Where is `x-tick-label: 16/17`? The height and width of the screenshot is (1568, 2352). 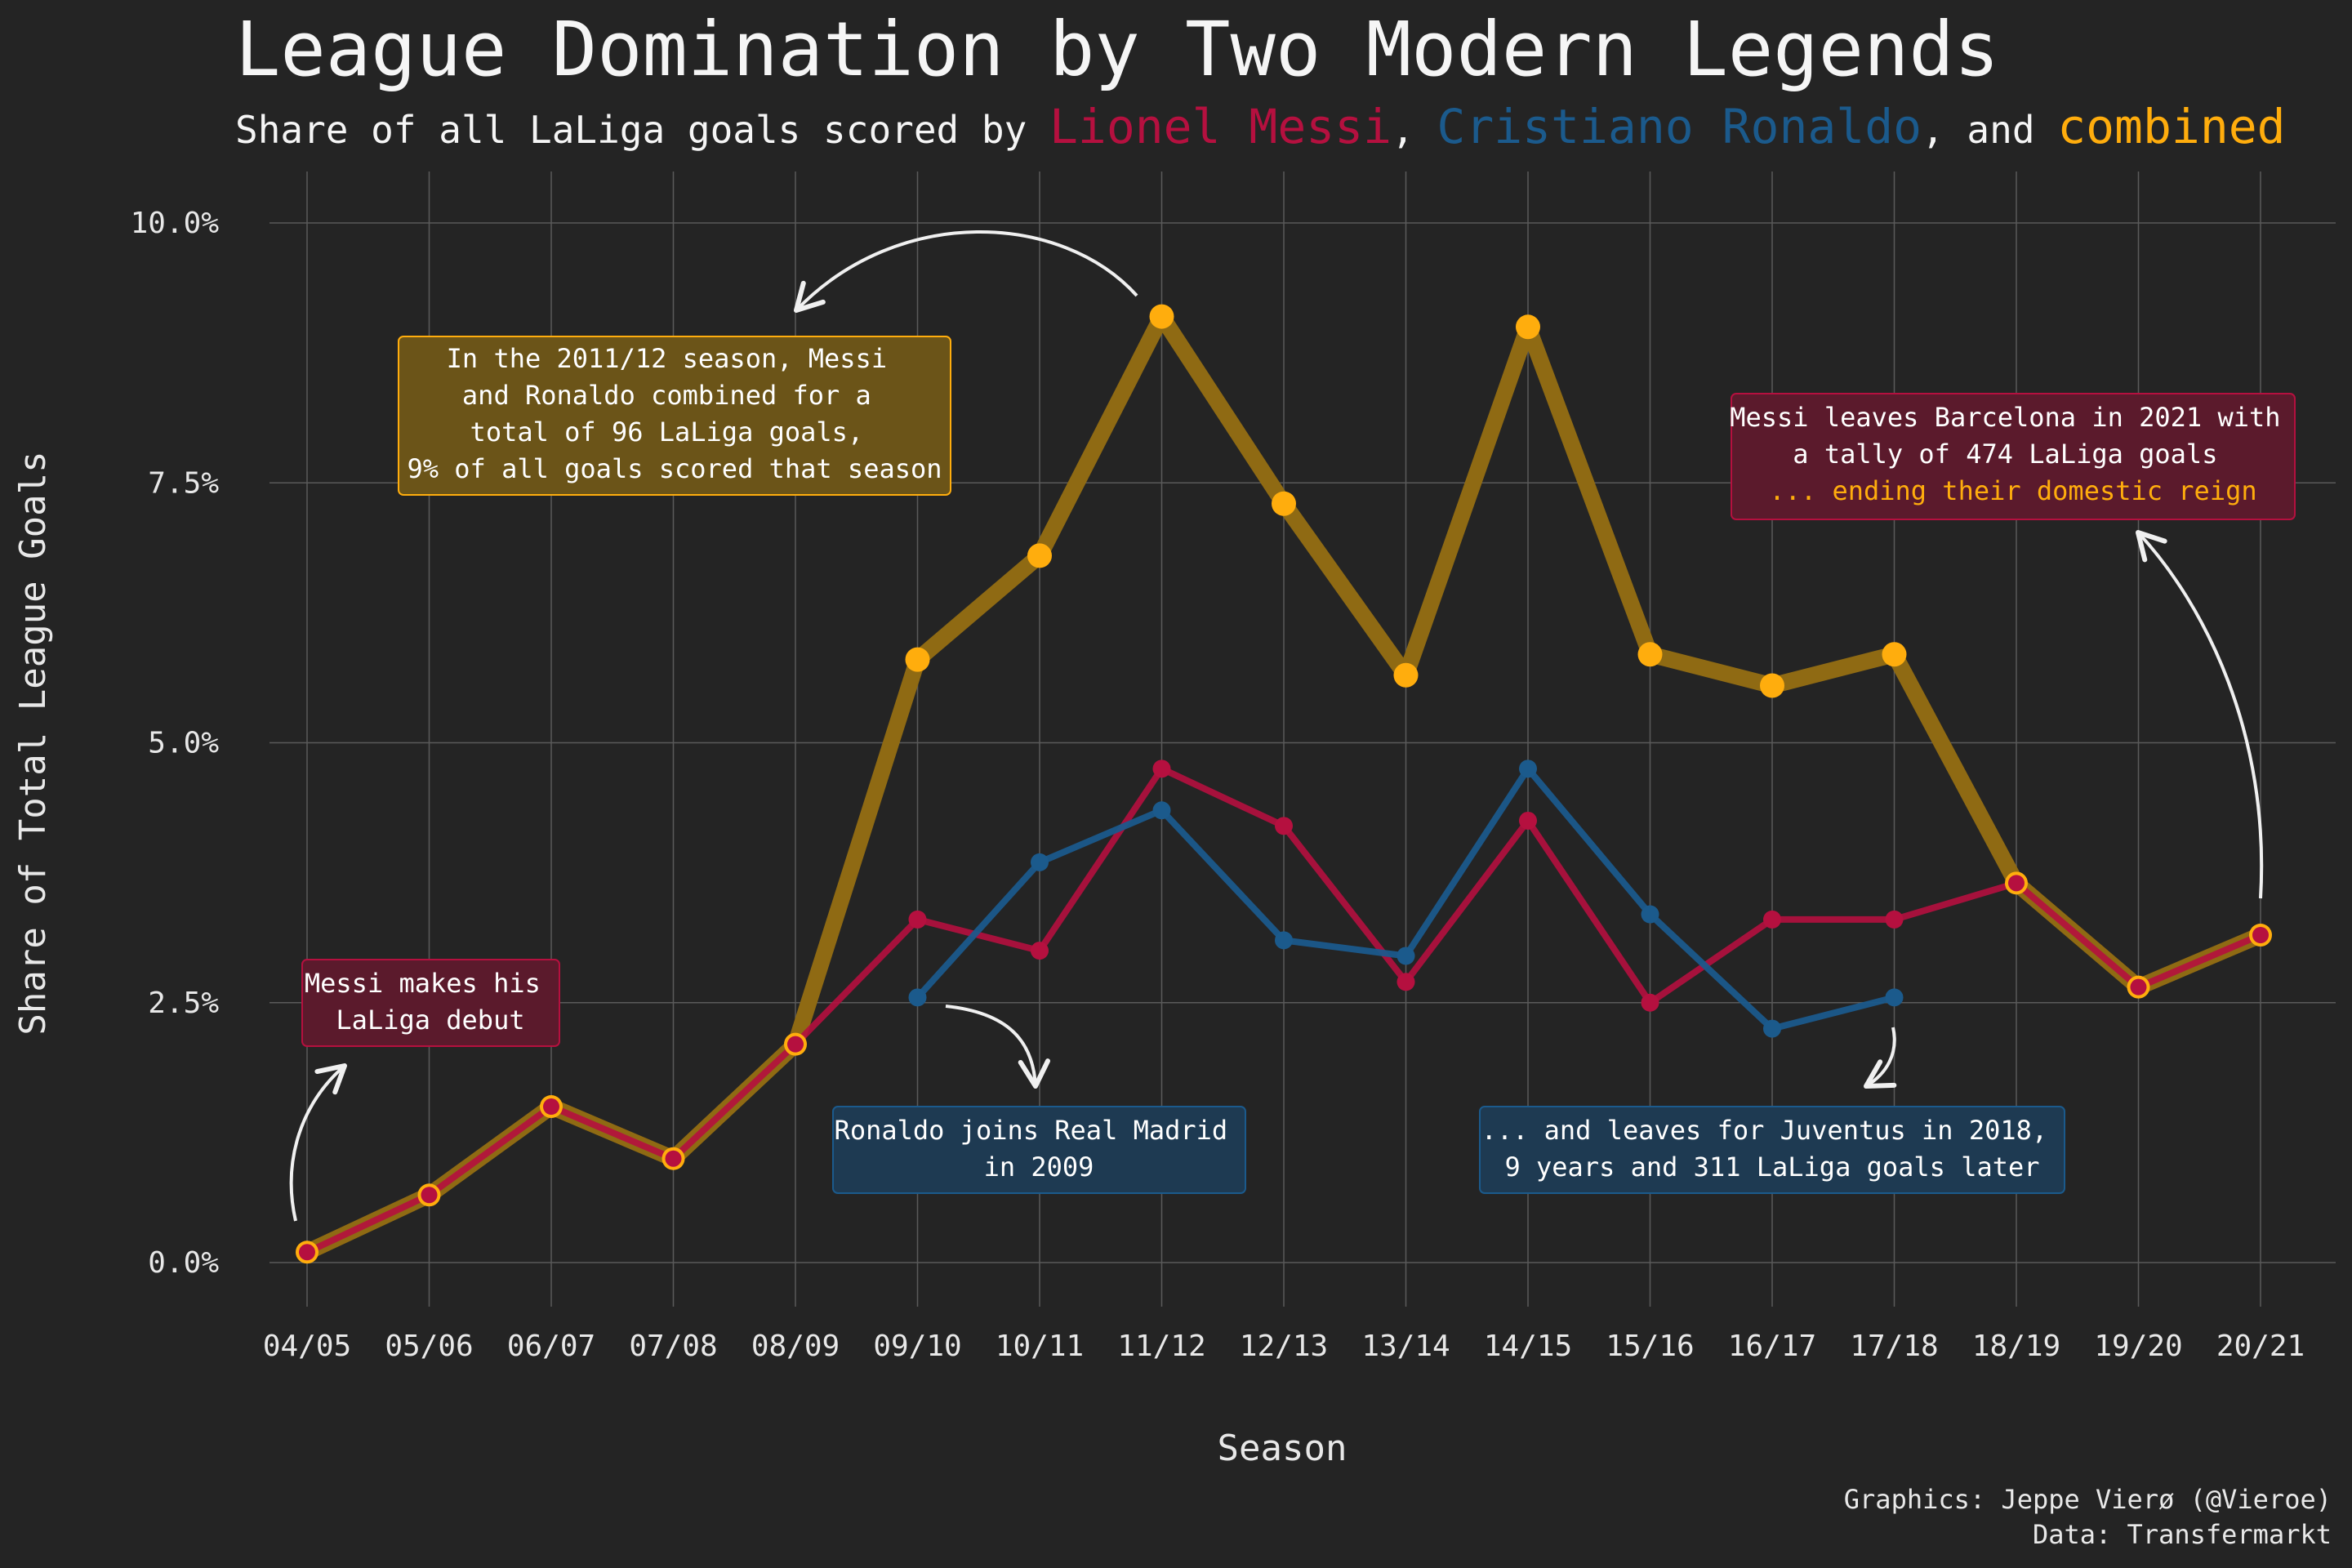 x-tick-label: 16/17 is located at coordinates (1772, 1346).